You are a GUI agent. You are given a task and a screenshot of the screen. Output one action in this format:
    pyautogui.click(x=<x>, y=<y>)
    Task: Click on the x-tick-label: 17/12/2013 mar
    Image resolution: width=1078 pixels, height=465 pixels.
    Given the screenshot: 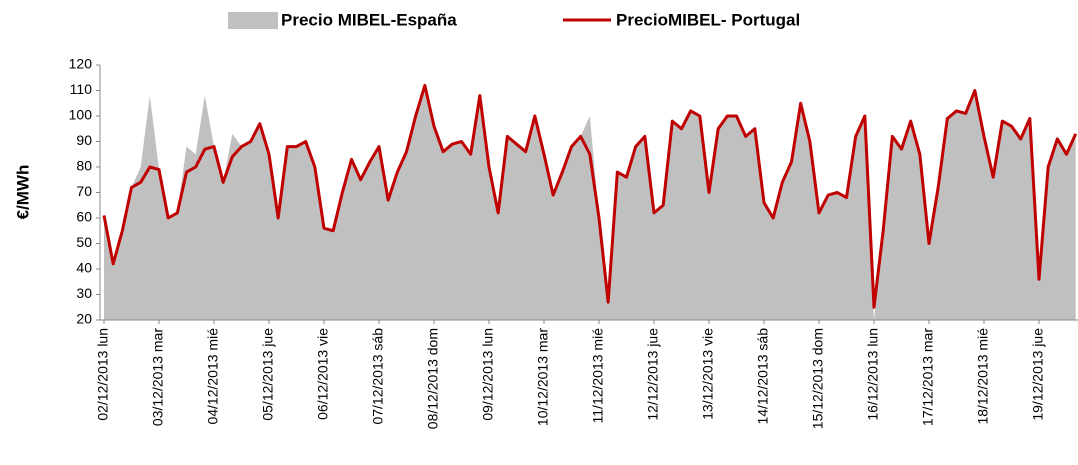 What is the action you would take?
    pyautogui.click(x=928, y=377)
    